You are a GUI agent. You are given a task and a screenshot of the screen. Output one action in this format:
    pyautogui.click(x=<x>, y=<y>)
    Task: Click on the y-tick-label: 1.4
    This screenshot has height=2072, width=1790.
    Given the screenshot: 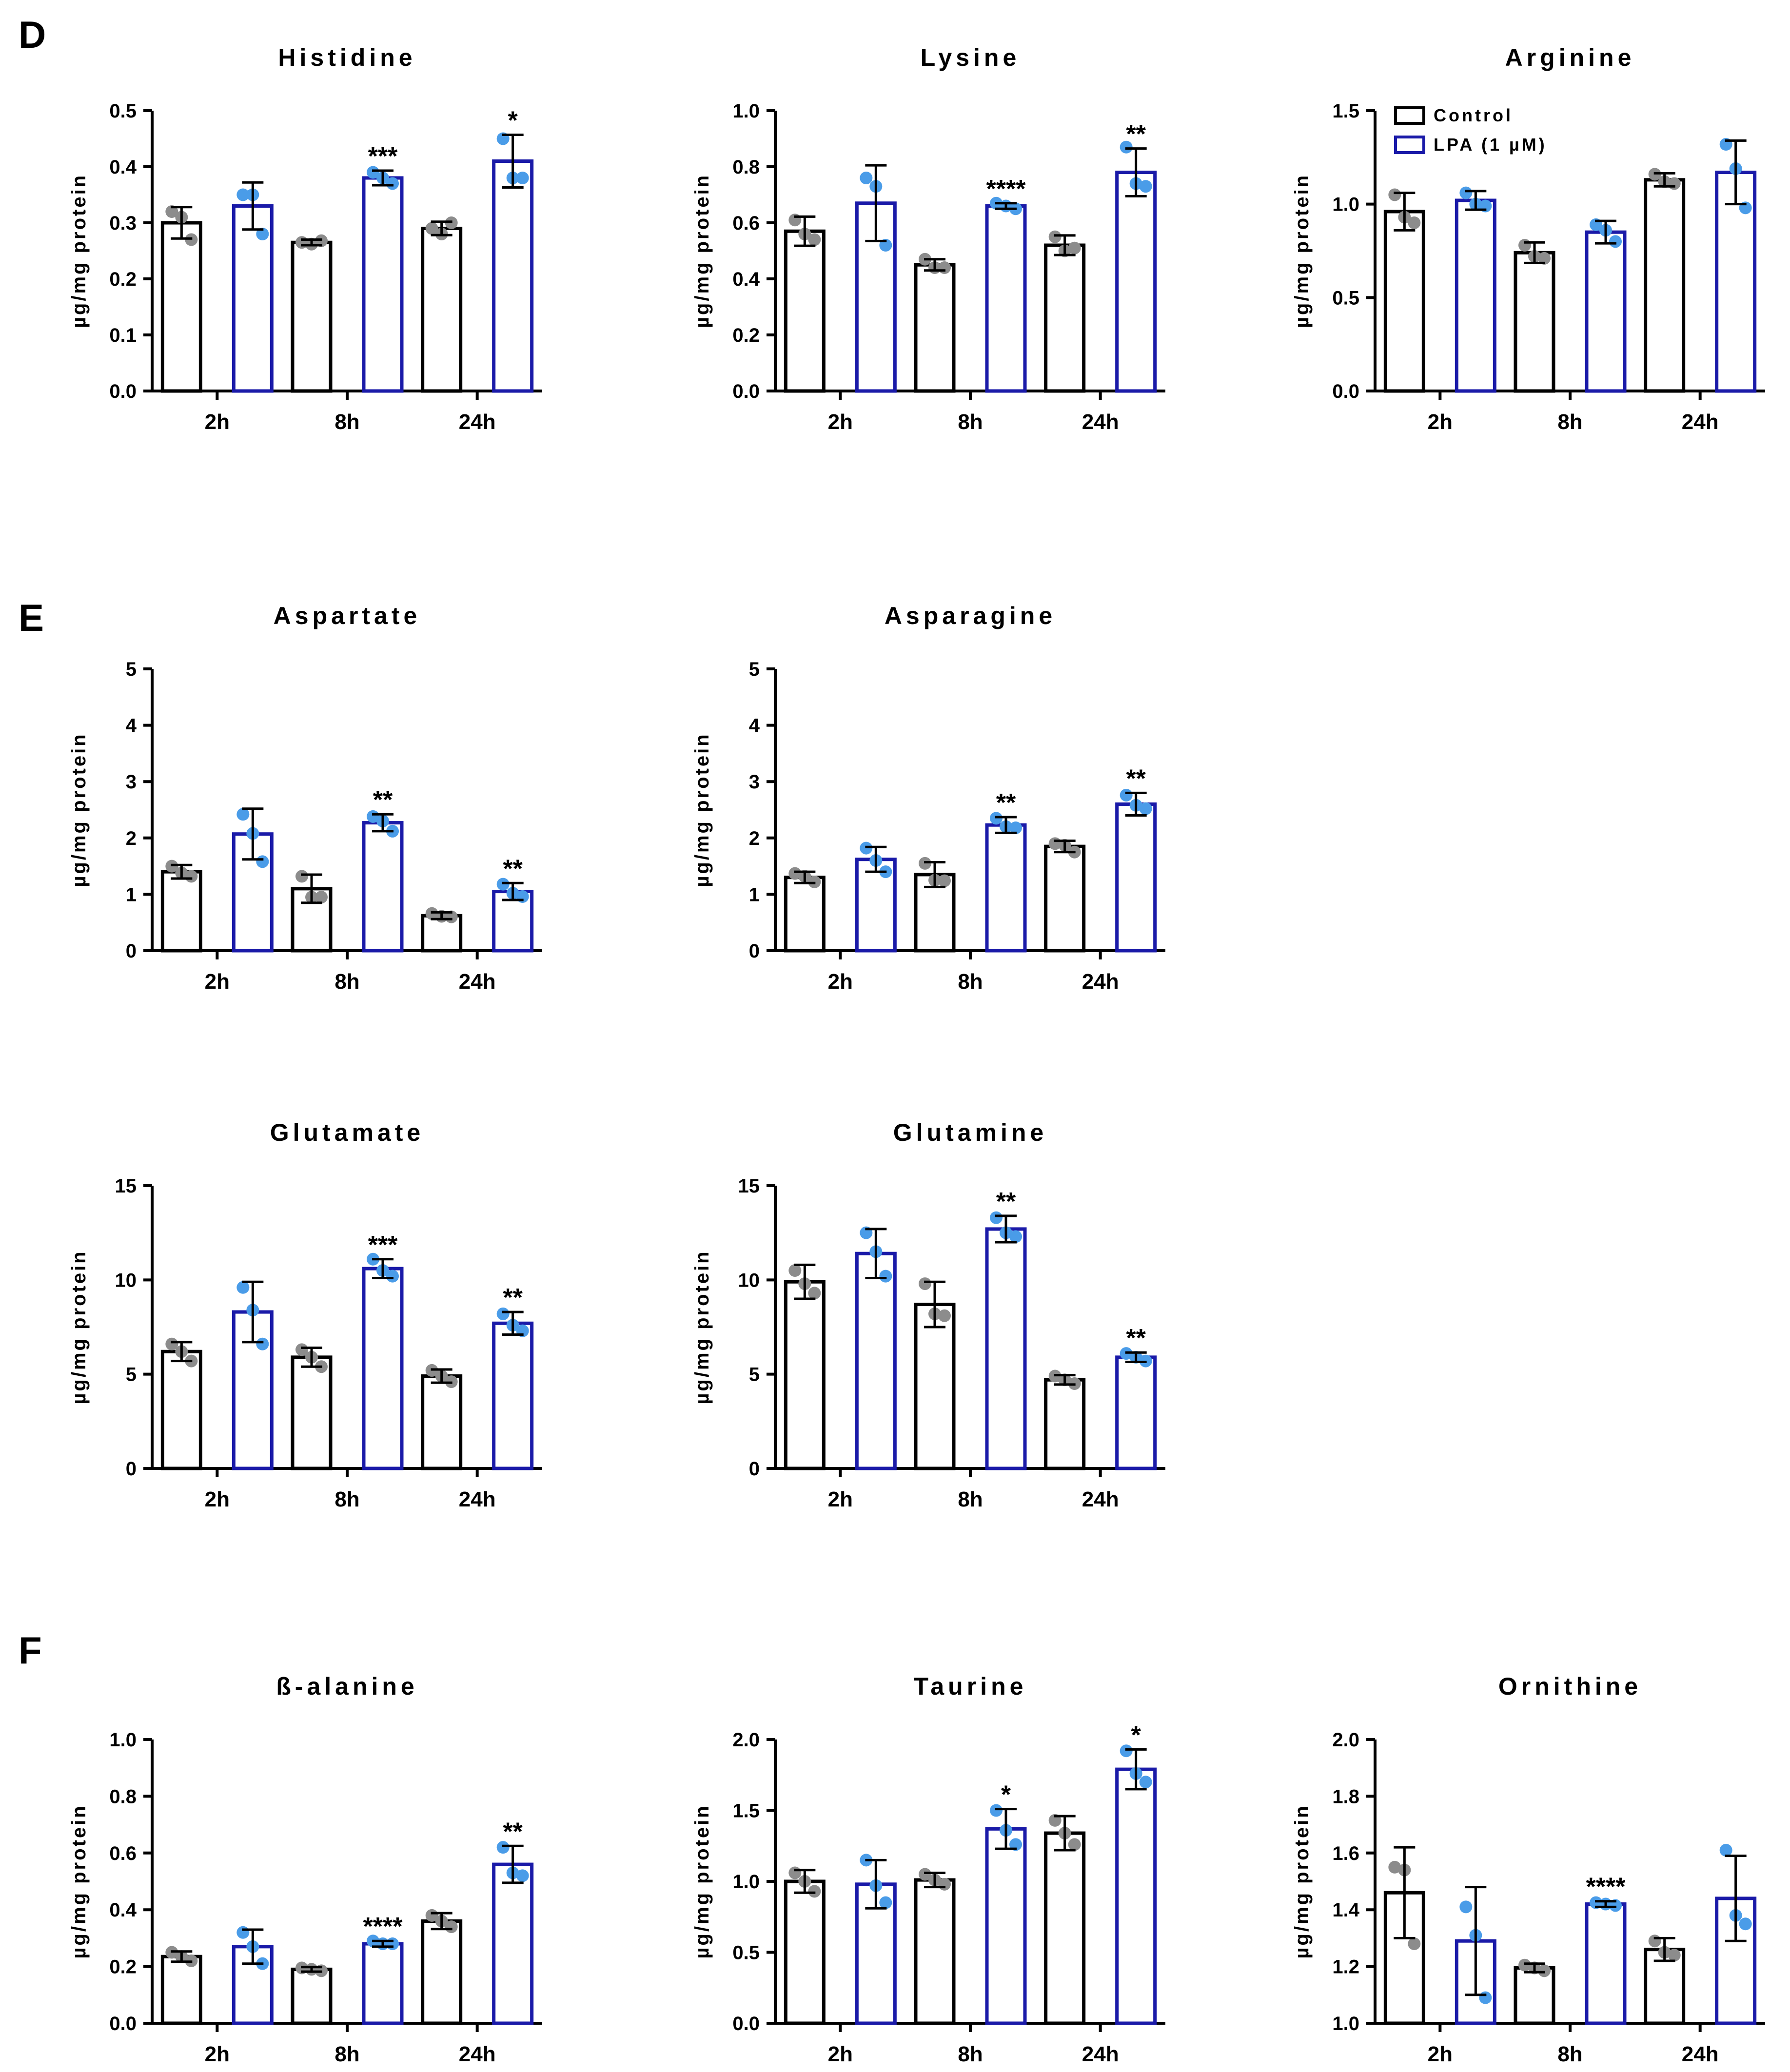 What is the action you would take?
    pyautogui.click(x=1345, y=1910)
    